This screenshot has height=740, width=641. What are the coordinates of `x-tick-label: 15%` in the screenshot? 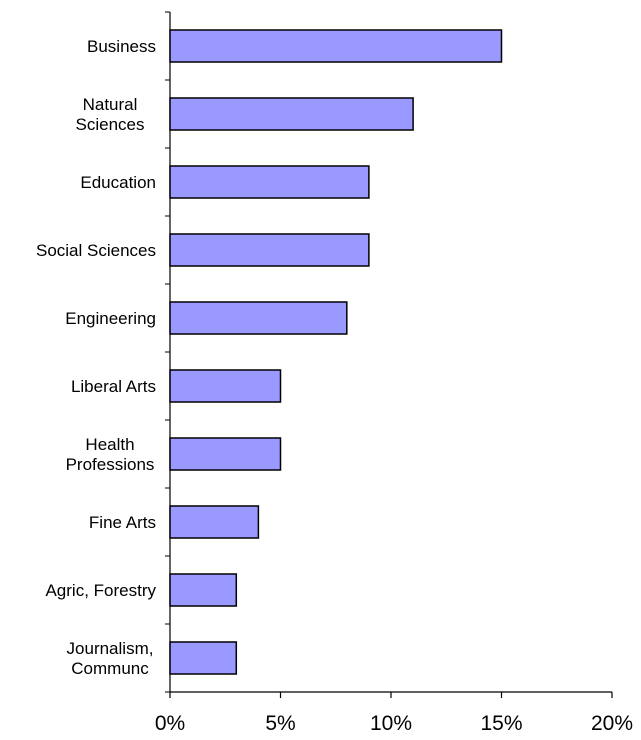 It's located at (501, 723).